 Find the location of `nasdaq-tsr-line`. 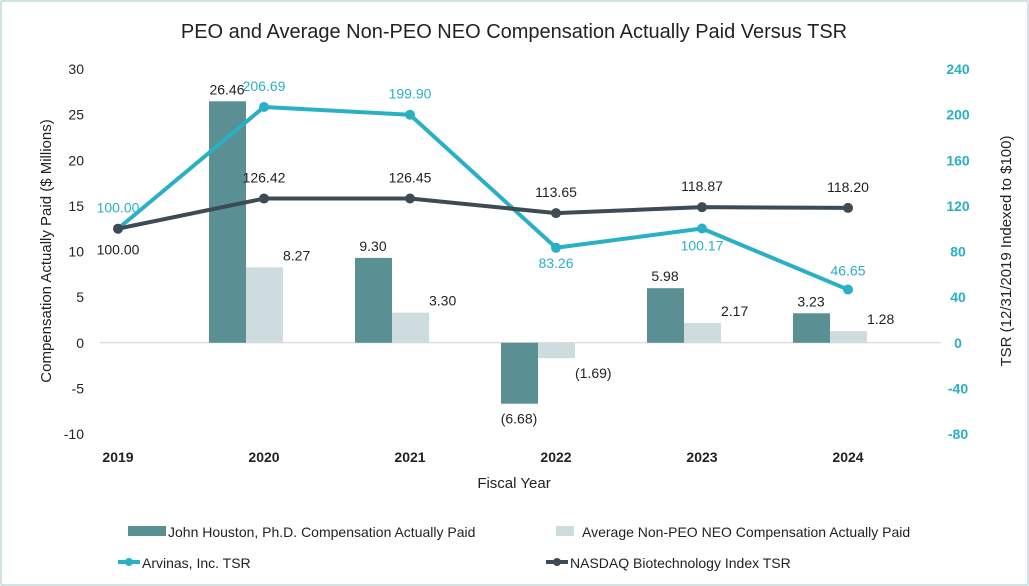

nasdaq-tsr-line is located at coordinates (483, 213).